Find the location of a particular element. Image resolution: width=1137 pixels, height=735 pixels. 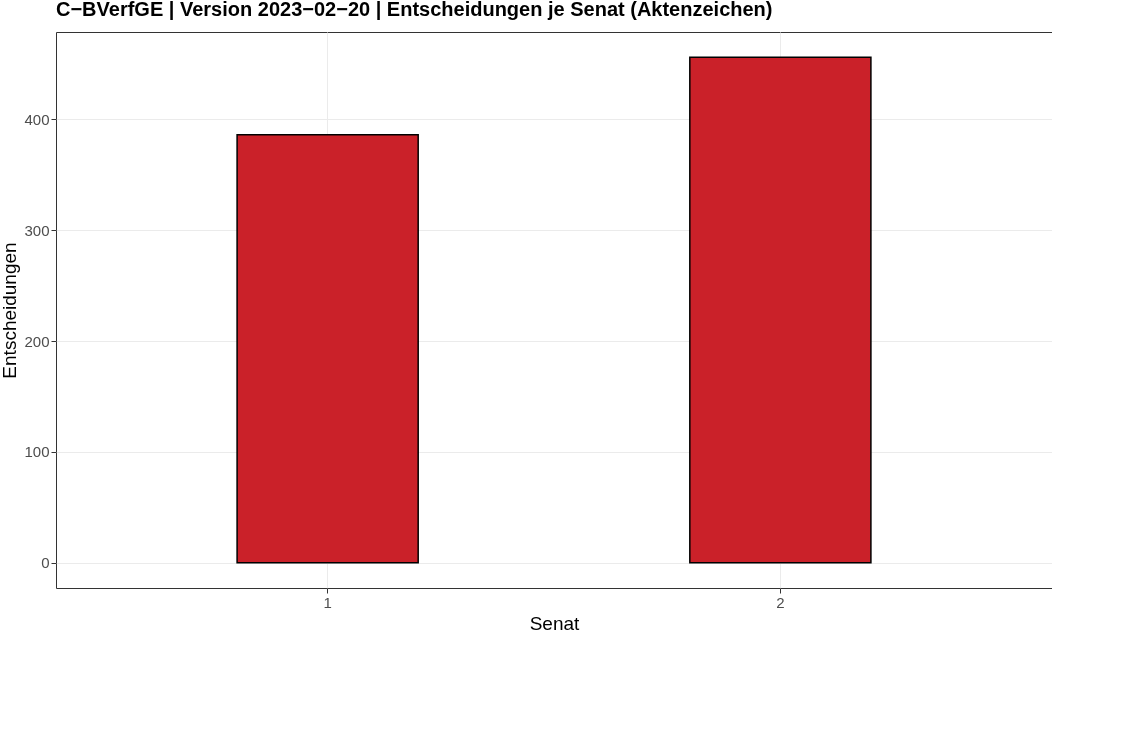

x-axis-title: Senat is located at coordinates (555, 623).